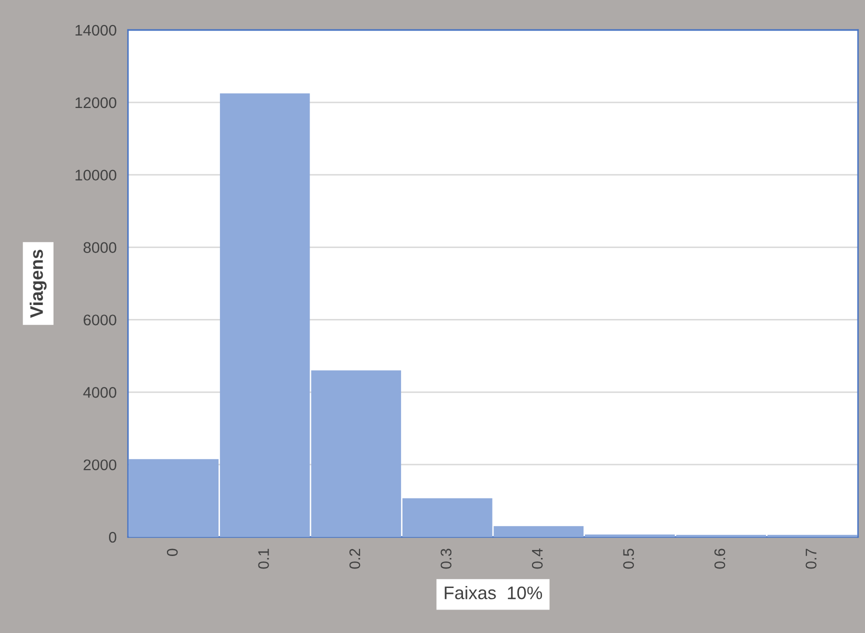  Describe the element at coordinates (100, 464) in the screenshot. I see `y-tick-label: 2000` at that location.